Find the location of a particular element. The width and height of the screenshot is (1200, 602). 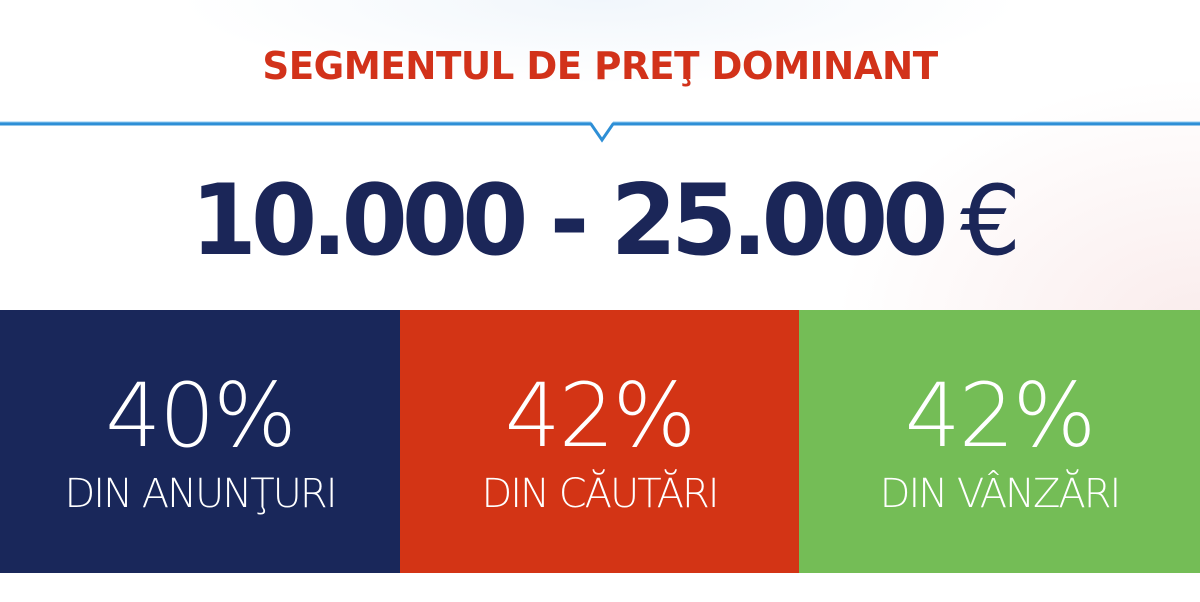

page-title: SEGMENTUL DE PREŢ DOMINANT is located at coordinates (600, 66).